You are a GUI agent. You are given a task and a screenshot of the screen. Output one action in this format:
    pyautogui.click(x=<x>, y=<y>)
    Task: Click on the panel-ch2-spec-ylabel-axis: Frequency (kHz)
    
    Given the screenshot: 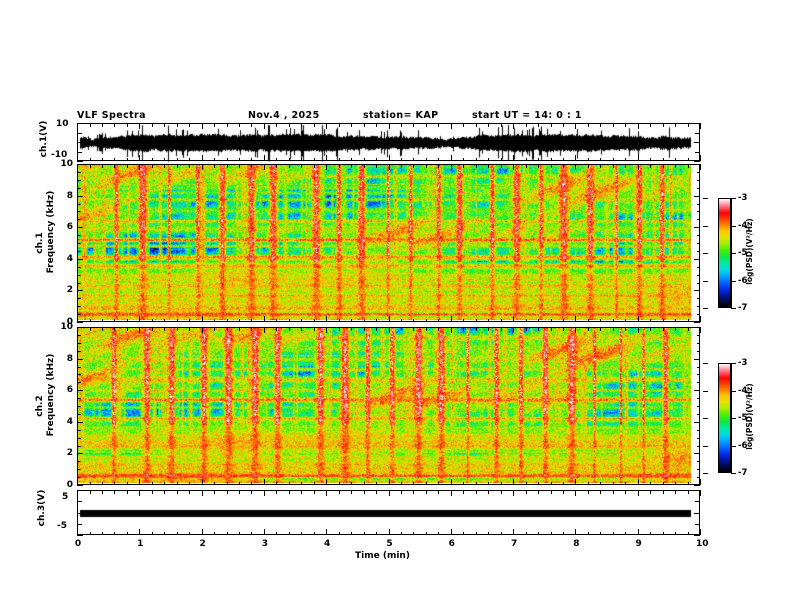 What is the action you would take?
    pyautogui.click(x=51, y=395)
    